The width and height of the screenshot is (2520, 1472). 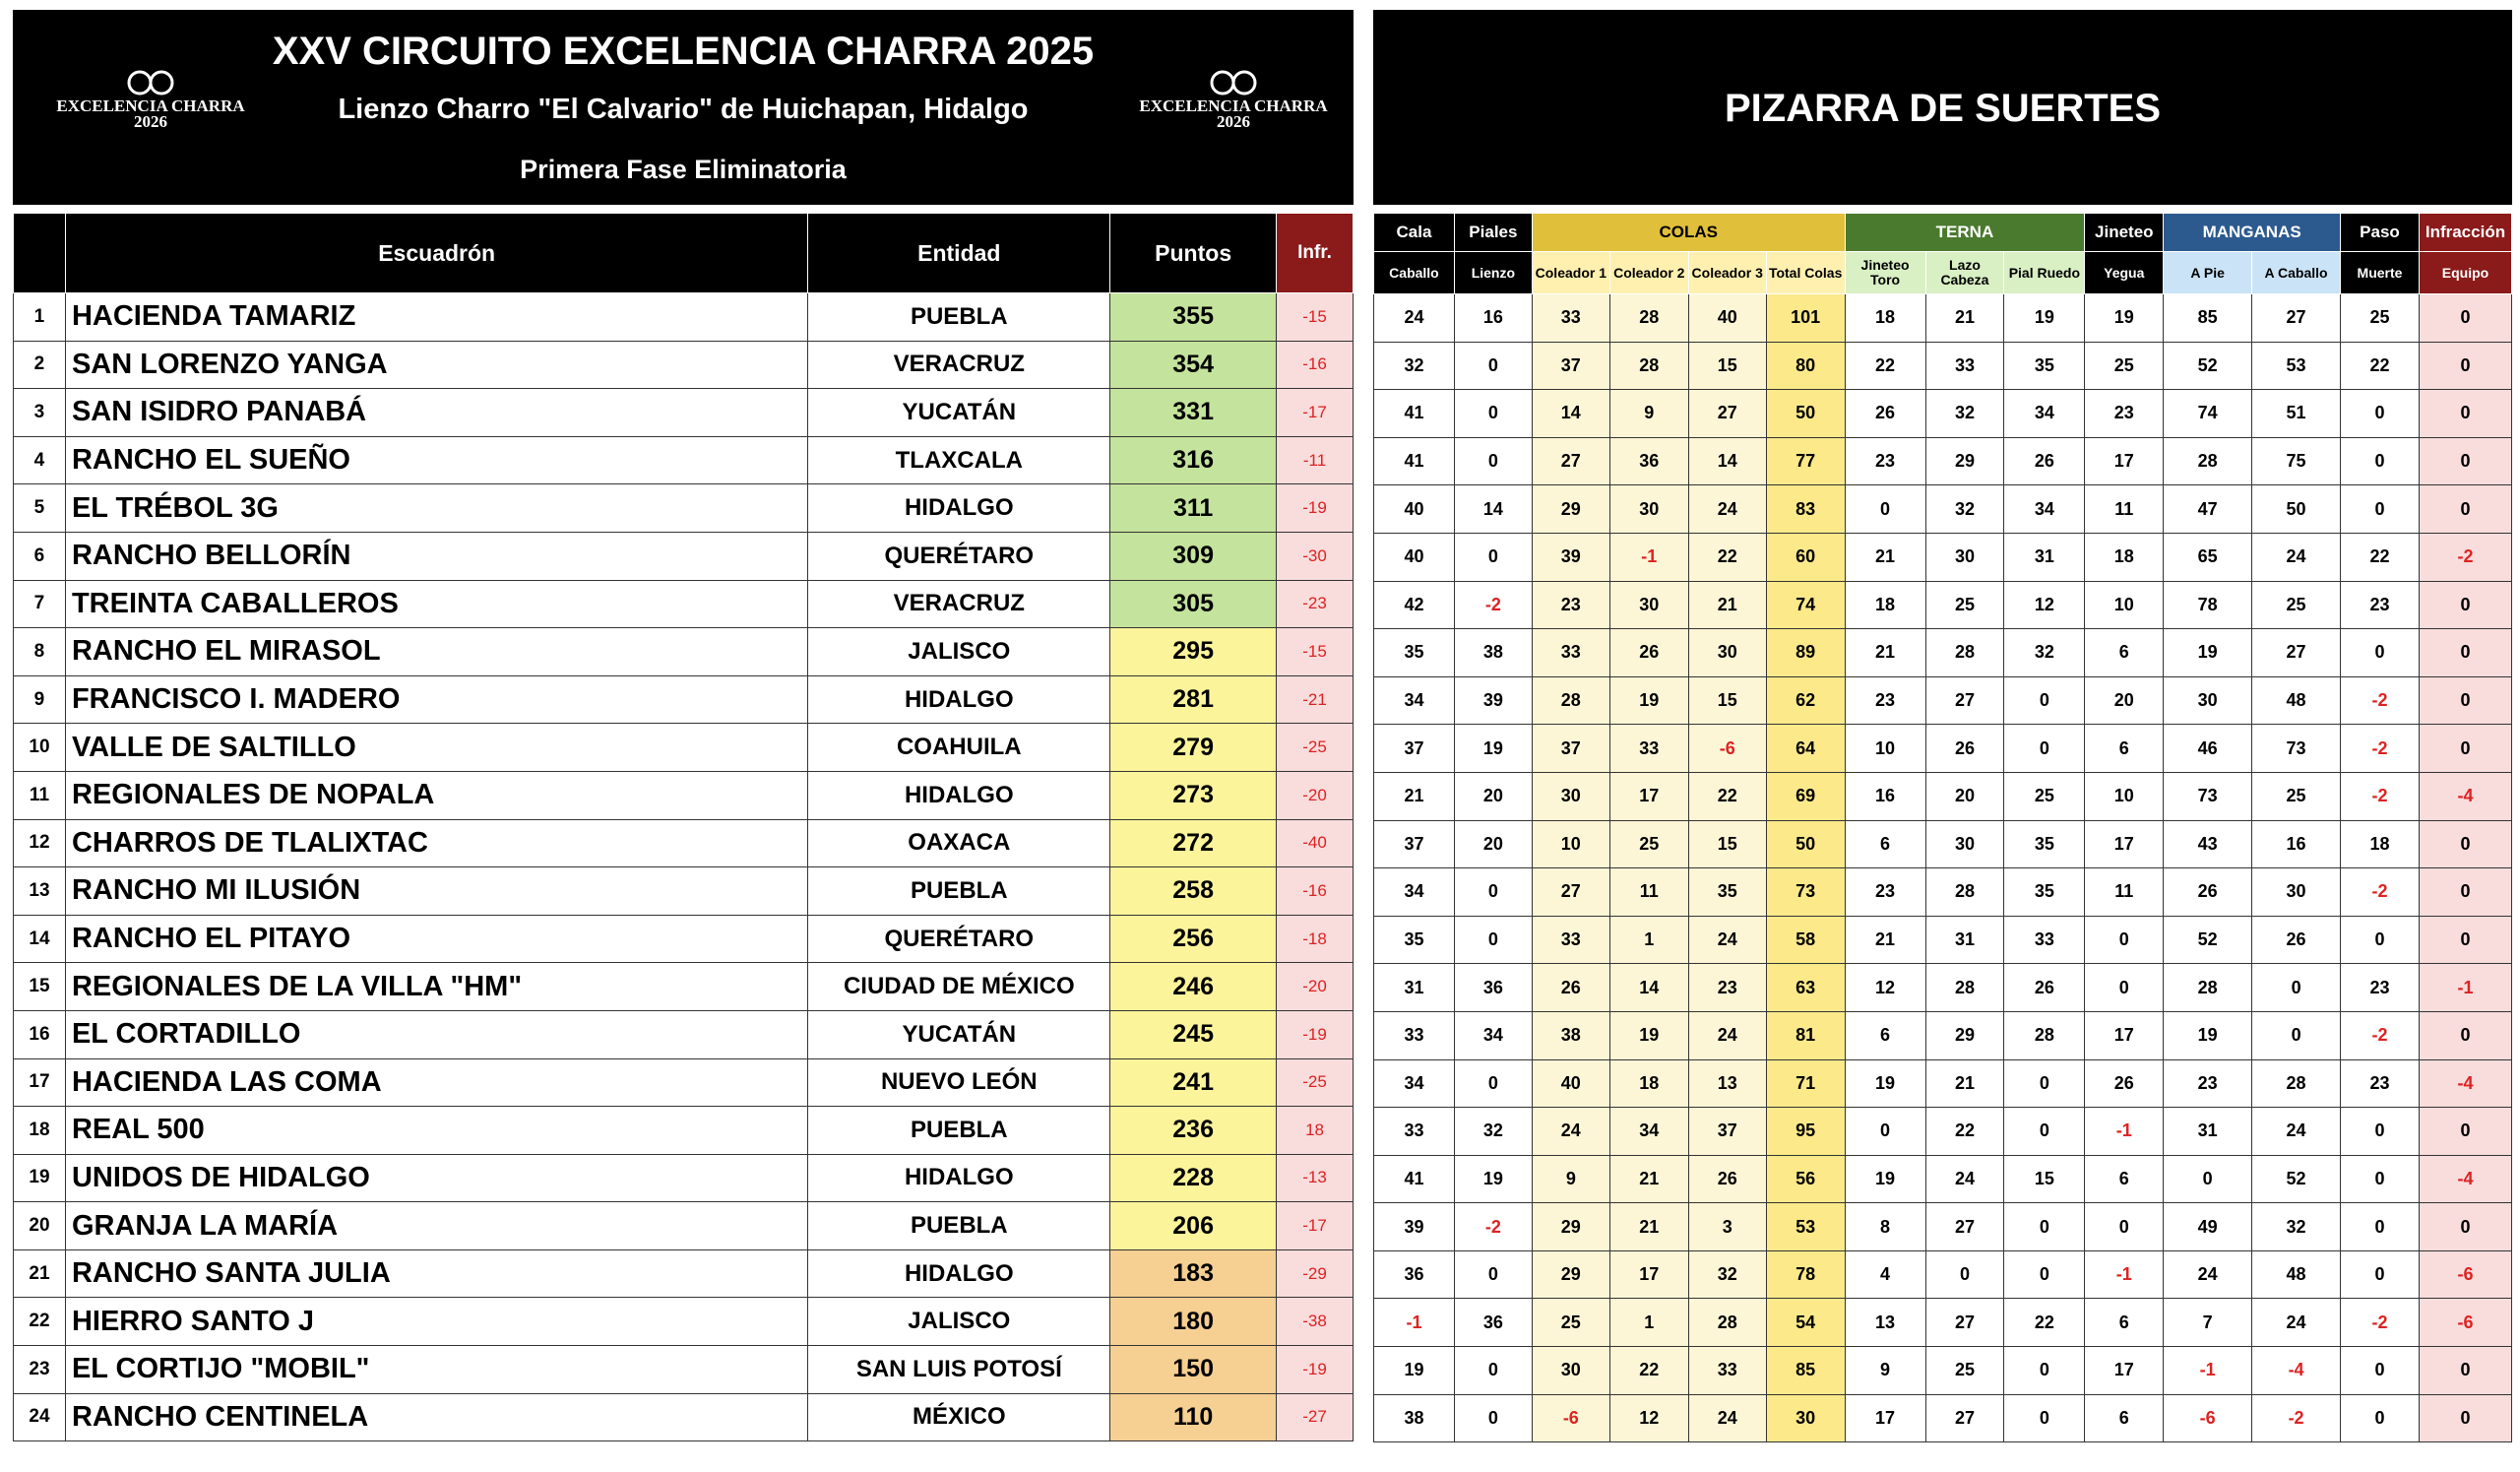 I want to click on sub-header: Coleador 1, so click(x=1570, y=272).